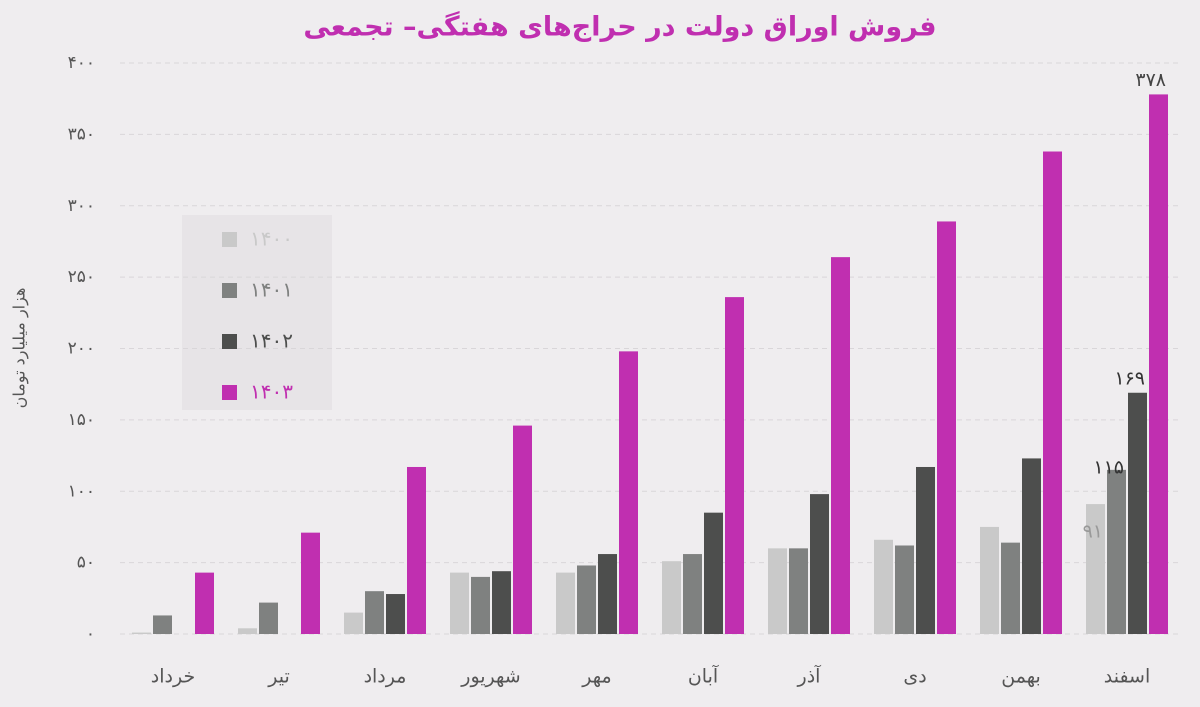 The height and width of the screenshot is (707, 1200). Describe the element at coordinates (1108, 467) in the screenshot. I see `data-label: ۱۱۵` at that location.